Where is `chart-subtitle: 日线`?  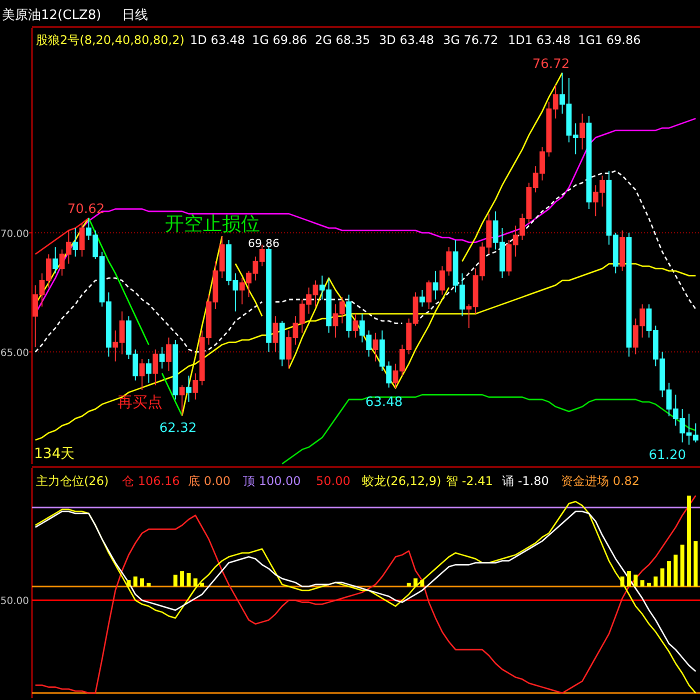 chart-subtitle: 日线 is located at coordinates (135, 15).